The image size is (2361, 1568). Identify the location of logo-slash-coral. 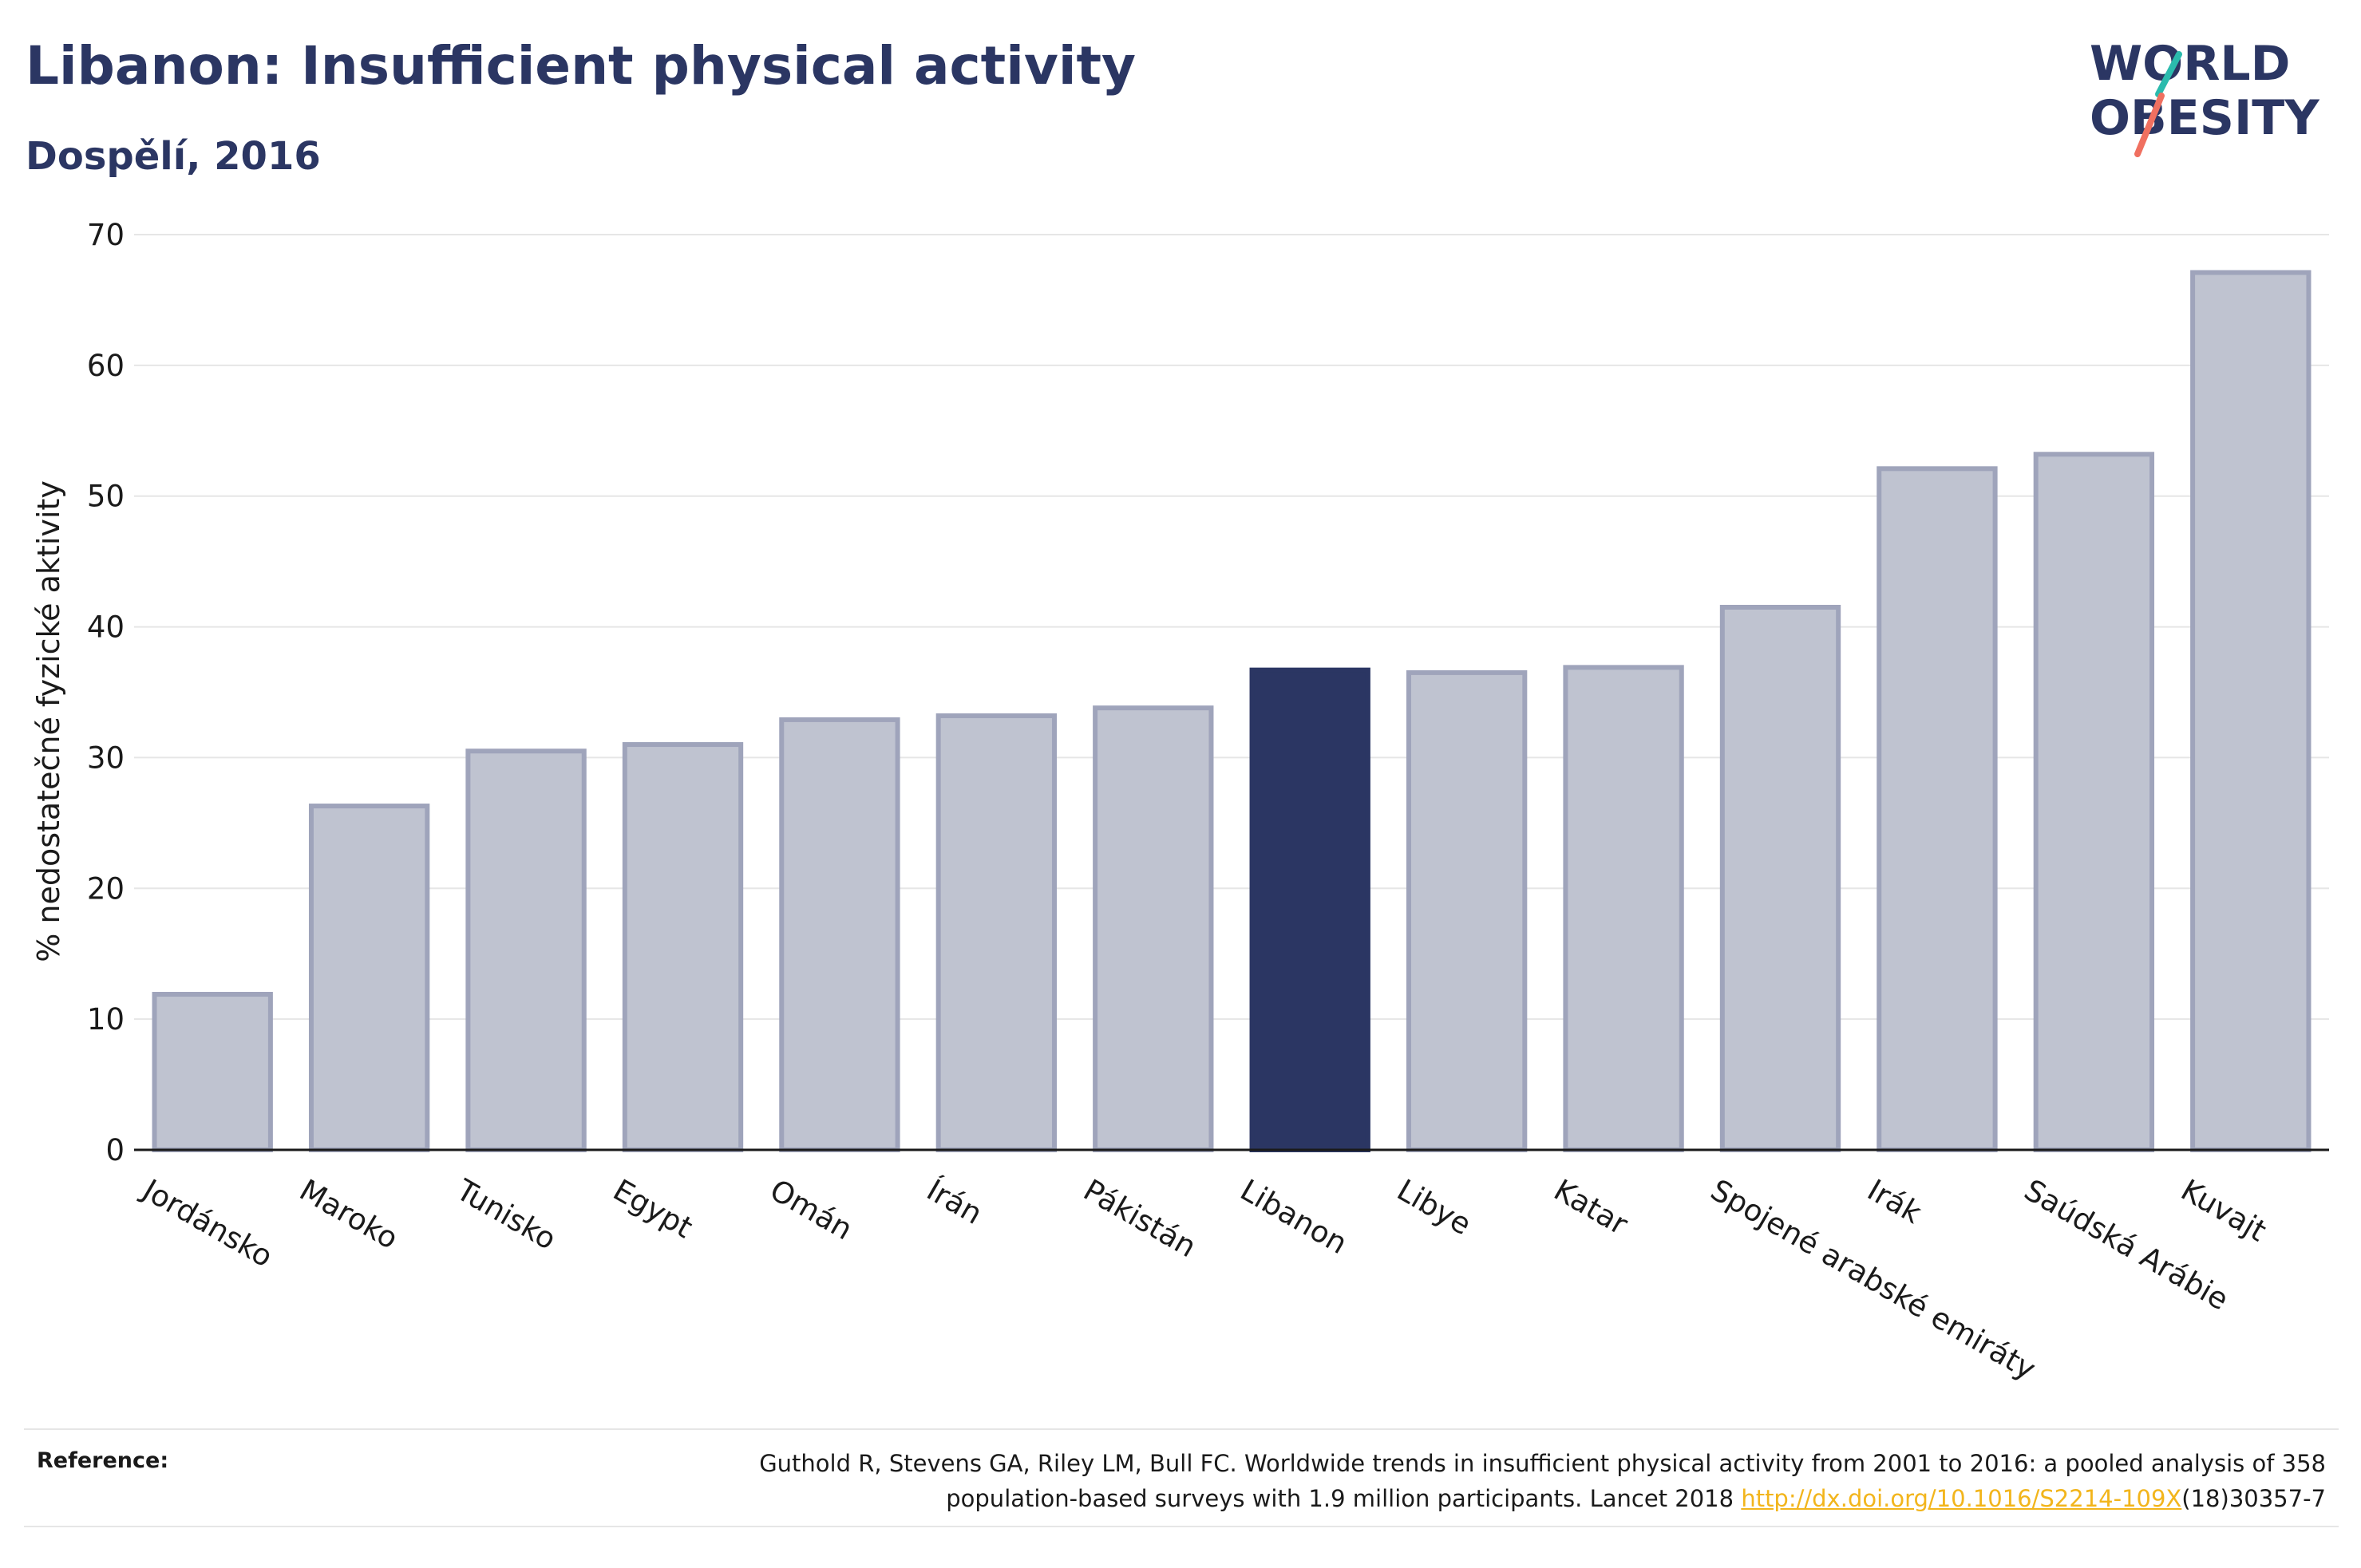
(2149, 125).